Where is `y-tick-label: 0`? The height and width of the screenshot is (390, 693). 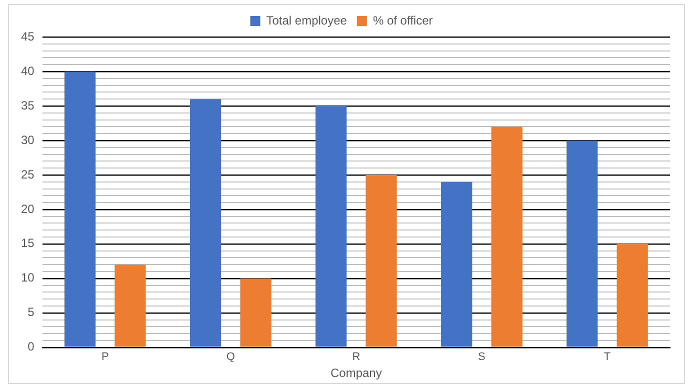
y-tick-label: 0 is located at coordinates (31, 347).